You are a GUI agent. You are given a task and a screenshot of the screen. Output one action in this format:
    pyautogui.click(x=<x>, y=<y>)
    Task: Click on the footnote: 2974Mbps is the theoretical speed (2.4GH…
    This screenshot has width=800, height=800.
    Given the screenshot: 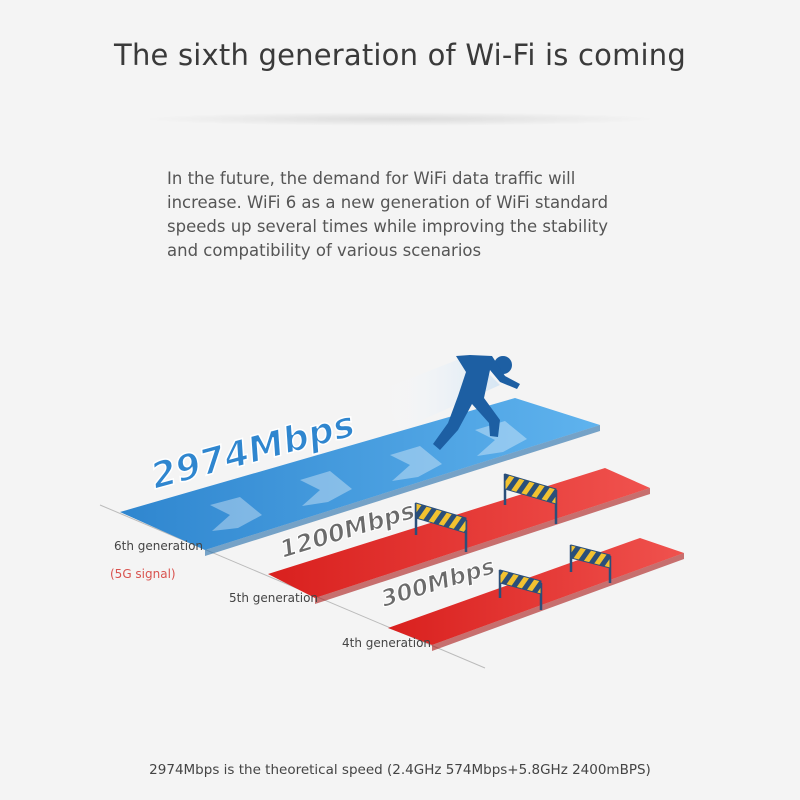 What is the action you would take?
    pyautogui.click(x=400, y=770)
    